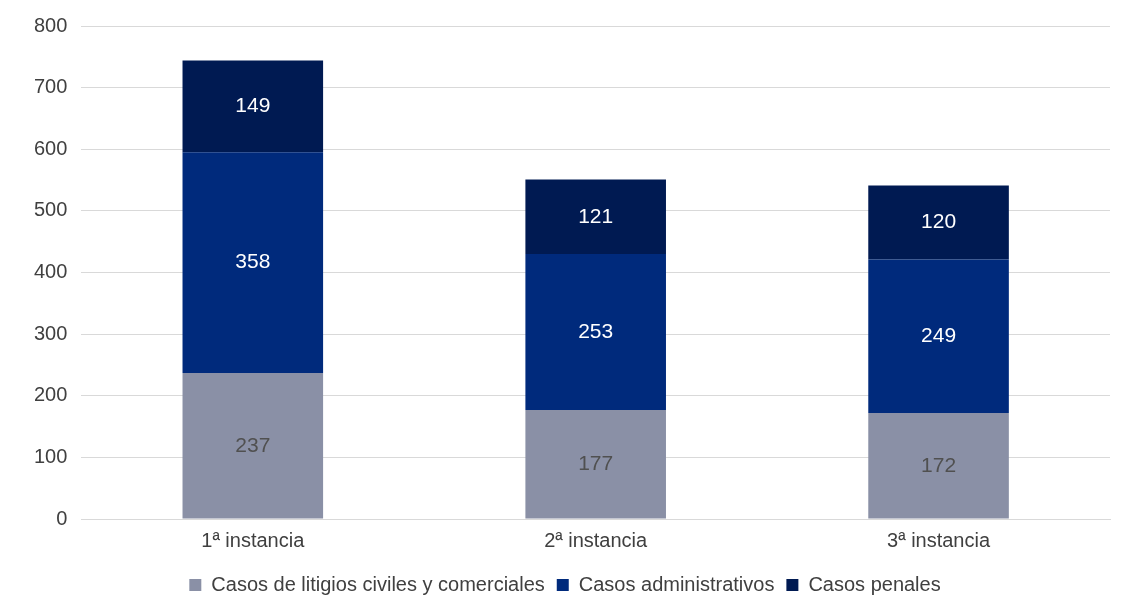  I want to click on data-label: 358, so click(253, 261).